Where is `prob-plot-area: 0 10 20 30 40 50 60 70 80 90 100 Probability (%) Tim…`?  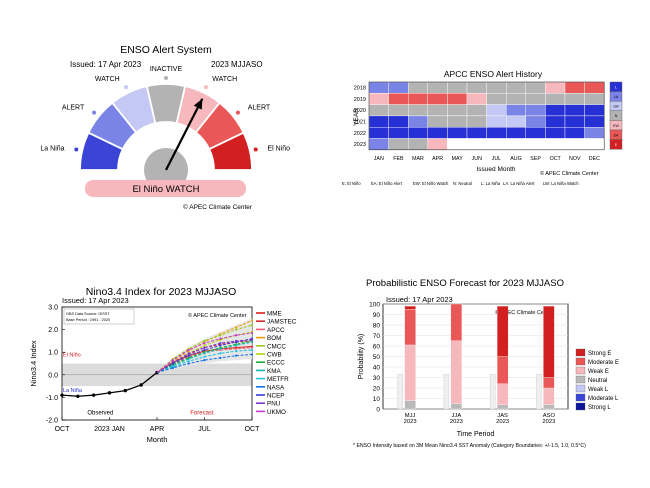 prob-plot-area: 0 10 20 30 40 50 60 70 80 90 100 Probability (%) Tim… is located at coordinates (488, 370).